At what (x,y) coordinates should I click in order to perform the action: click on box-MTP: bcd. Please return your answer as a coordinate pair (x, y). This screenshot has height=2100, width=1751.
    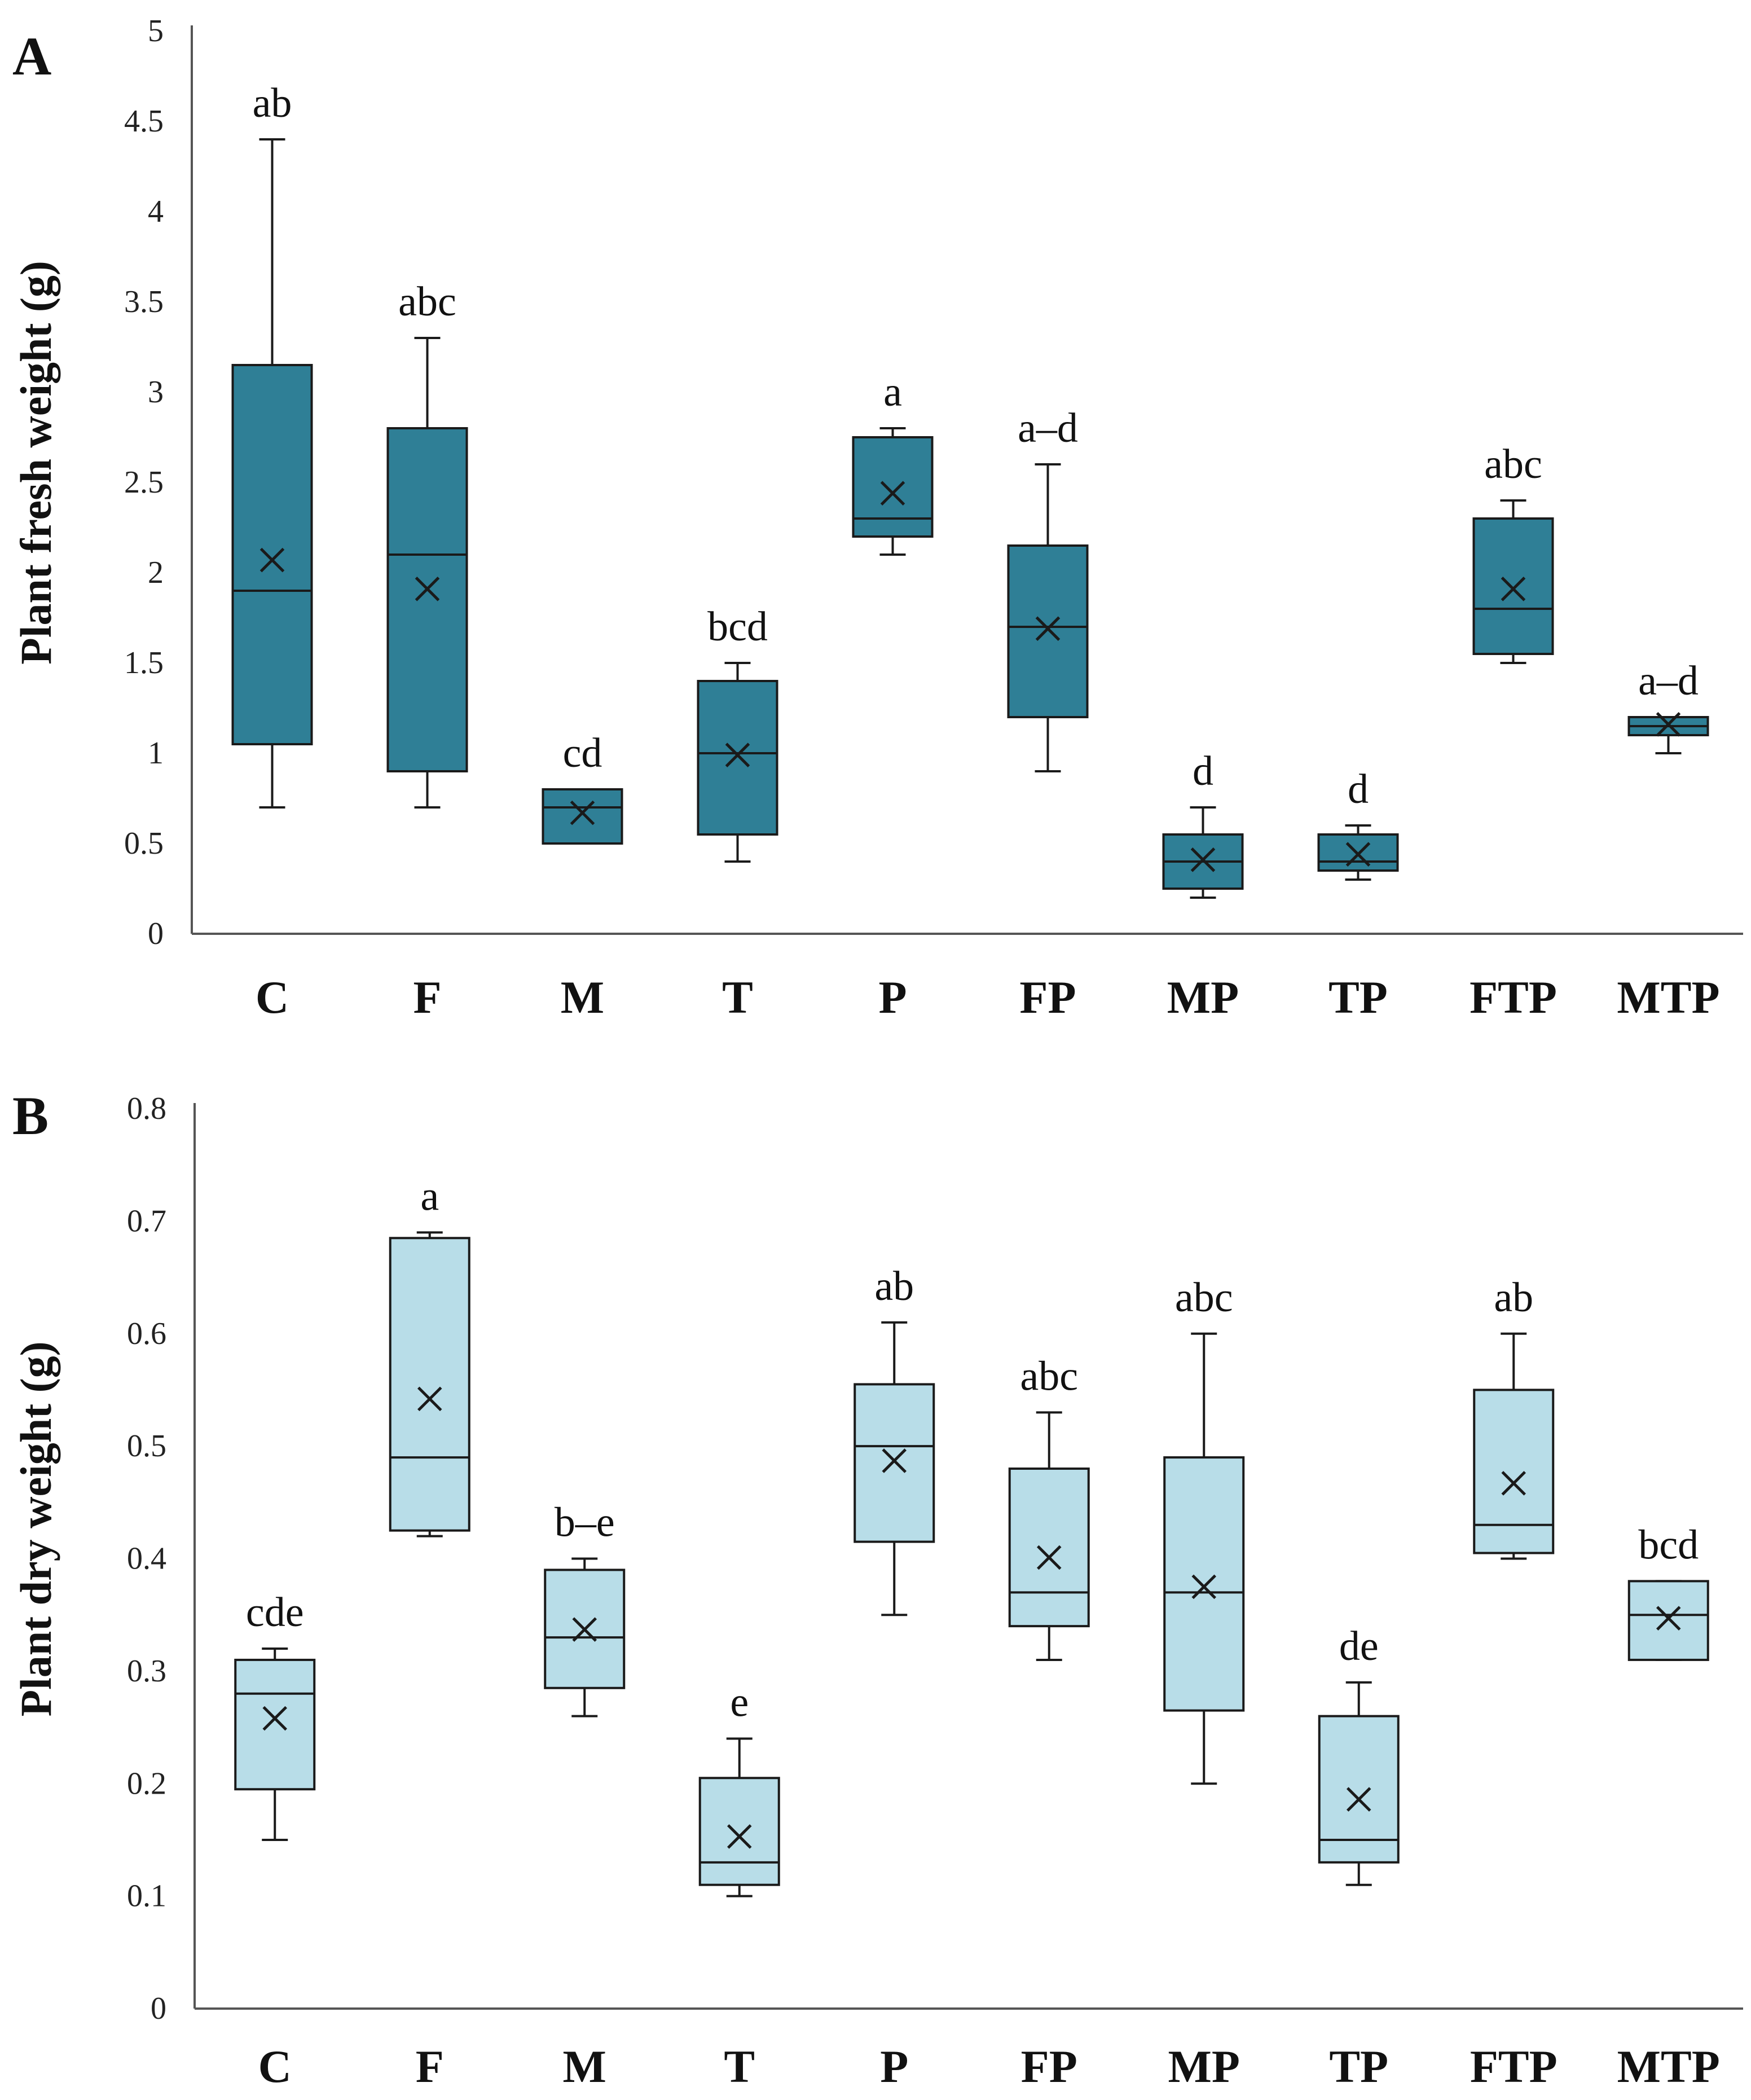
    Looking at the image, I should click on (1668, 1591).